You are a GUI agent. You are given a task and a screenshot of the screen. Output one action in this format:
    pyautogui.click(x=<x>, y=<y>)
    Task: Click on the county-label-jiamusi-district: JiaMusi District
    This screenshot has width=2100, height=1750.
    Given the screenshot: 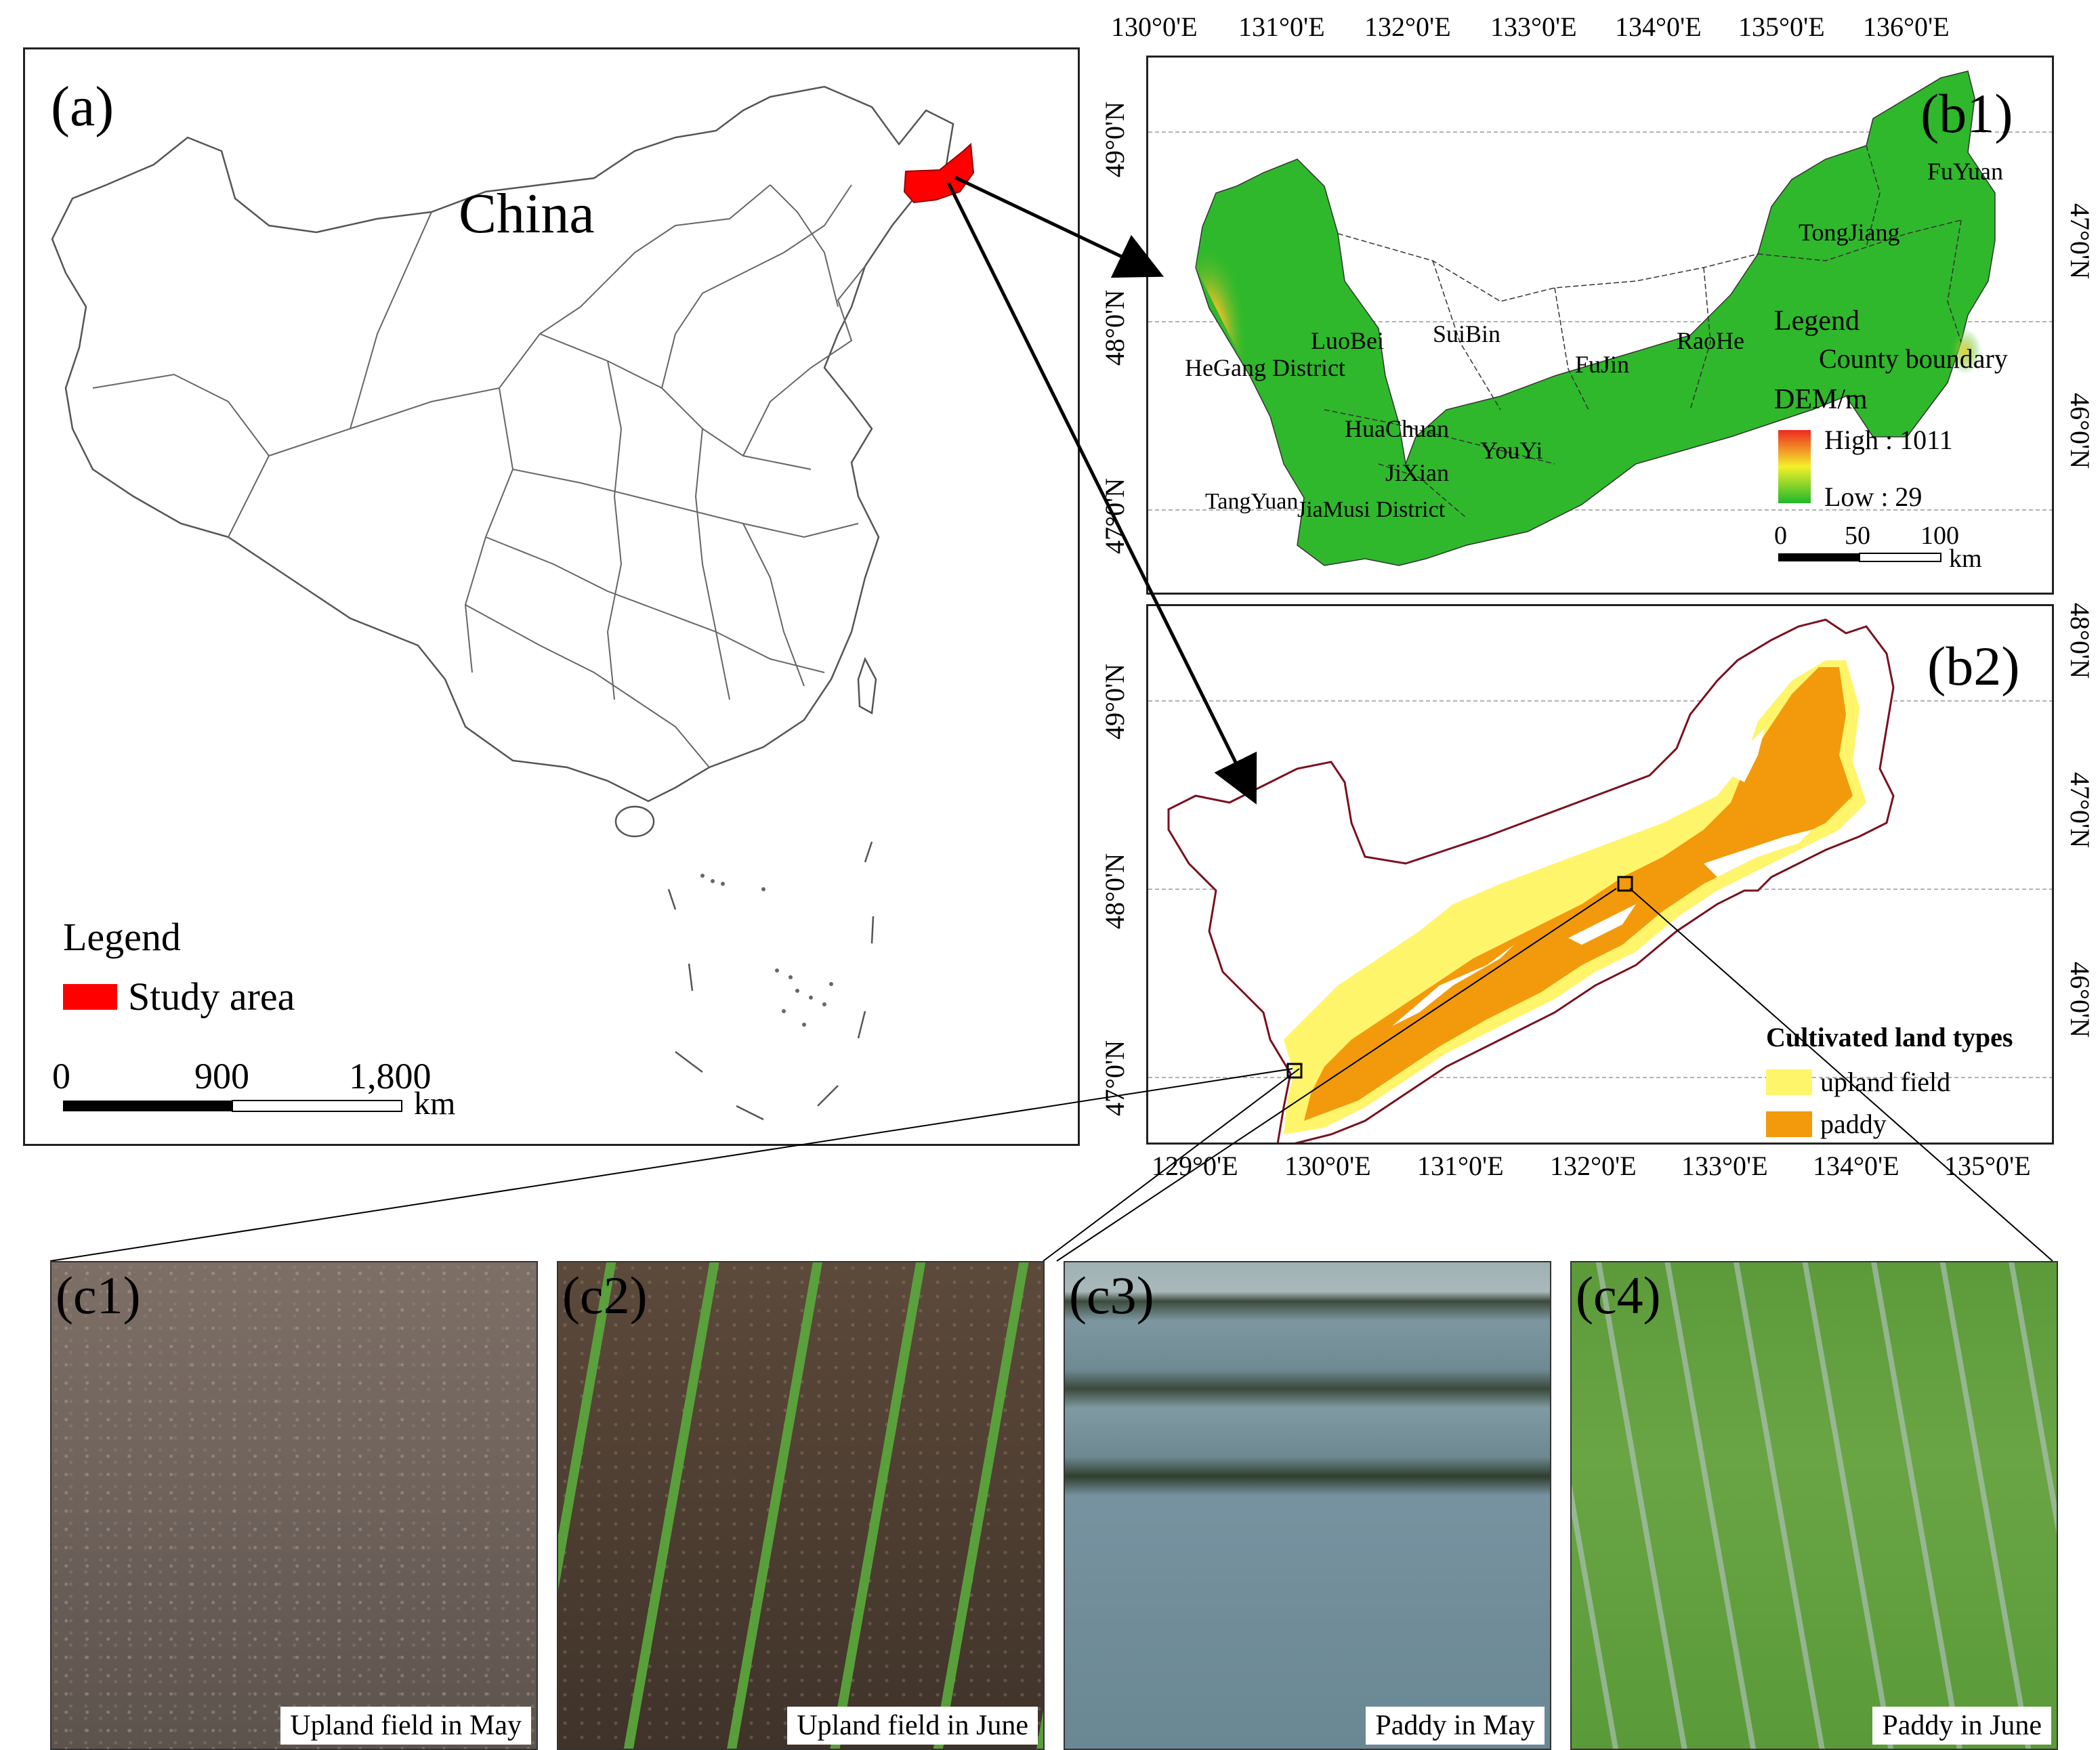 What is the action you would take?
    pyautogui.click(x=1371, y=510)
    